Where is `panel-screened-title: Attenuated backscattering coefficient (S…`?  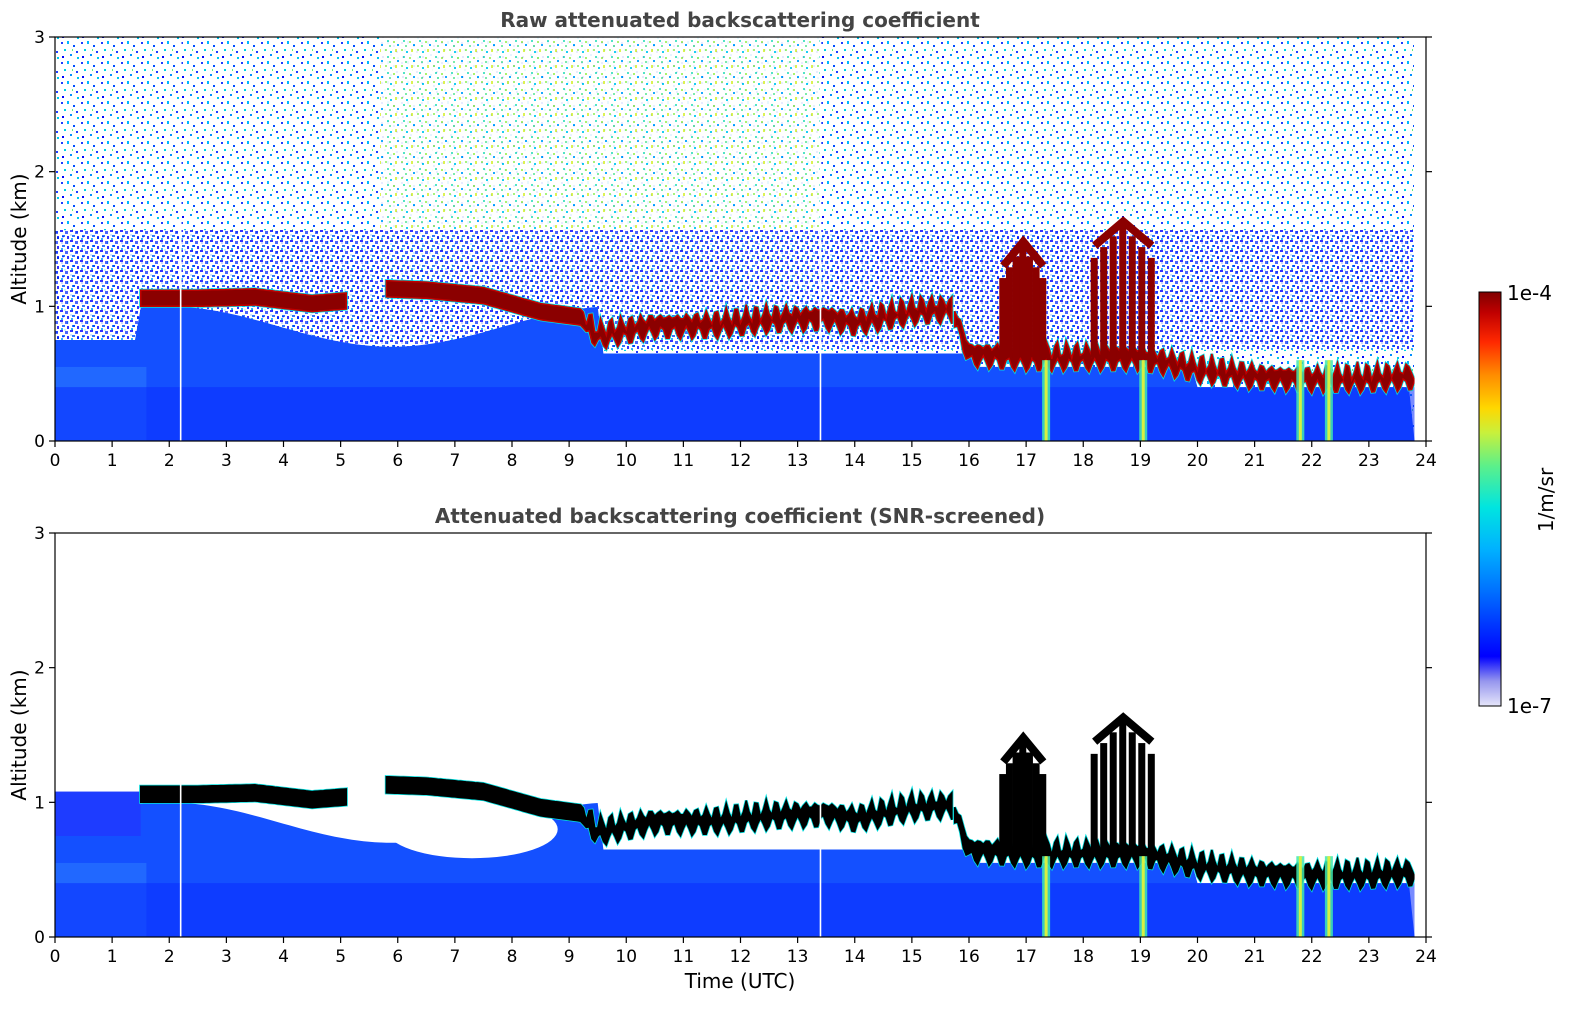 panel-screened-title: Attenuated backscattering coefficient (S… is located at coordinates (740, 516).